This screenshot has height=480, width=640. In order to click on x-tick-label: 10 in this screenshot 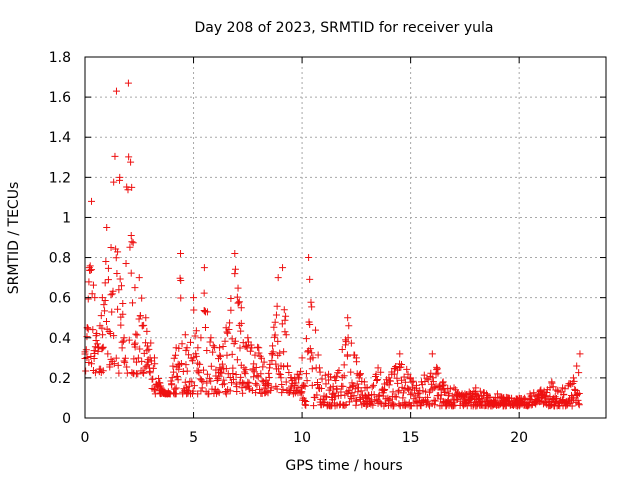, I will do `click(302, 438)`.